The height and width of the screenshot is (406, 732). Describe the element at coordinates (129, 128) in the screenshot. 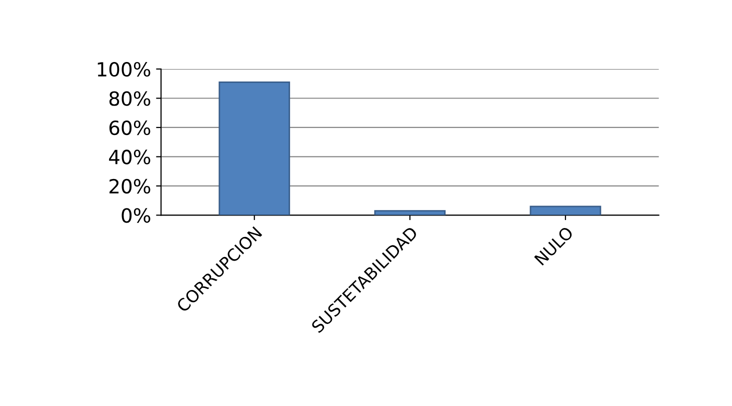

I see `y-tick-label: 60%` at that location.